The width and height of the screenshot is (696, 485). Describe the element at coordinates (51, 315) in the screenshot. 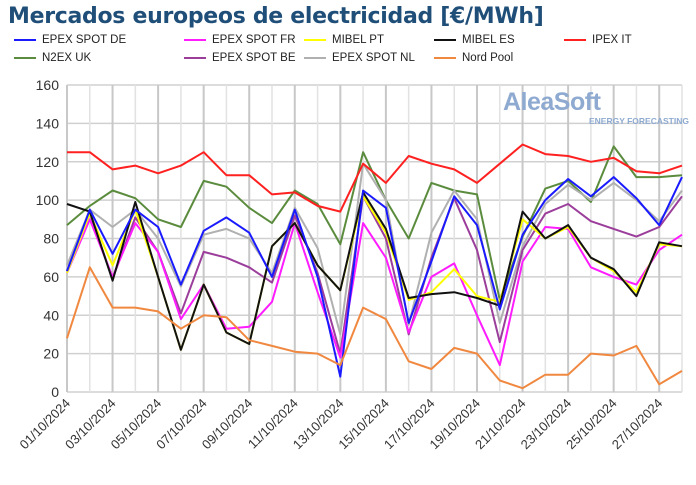

I see `y-tick-label: 40` at that location.